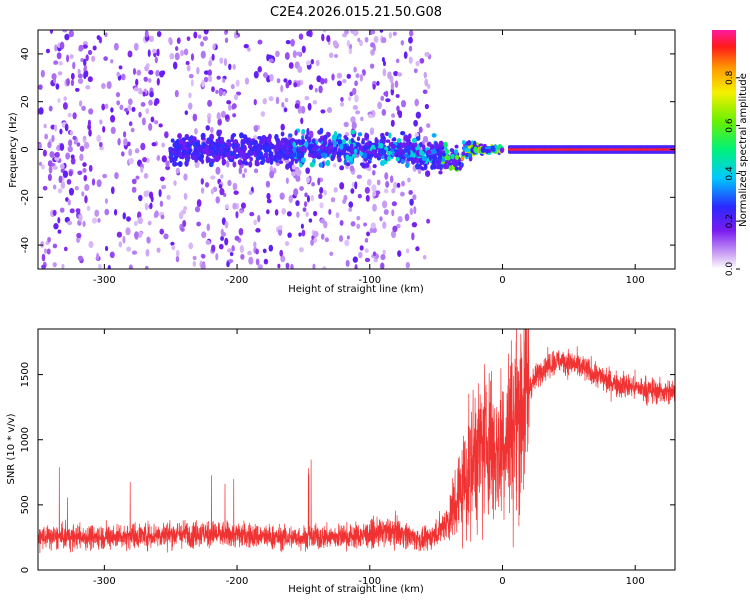 The image size is (750, 600). I want to click on colorbar-label: Normalized spectral amplitude, so click(743, 150).